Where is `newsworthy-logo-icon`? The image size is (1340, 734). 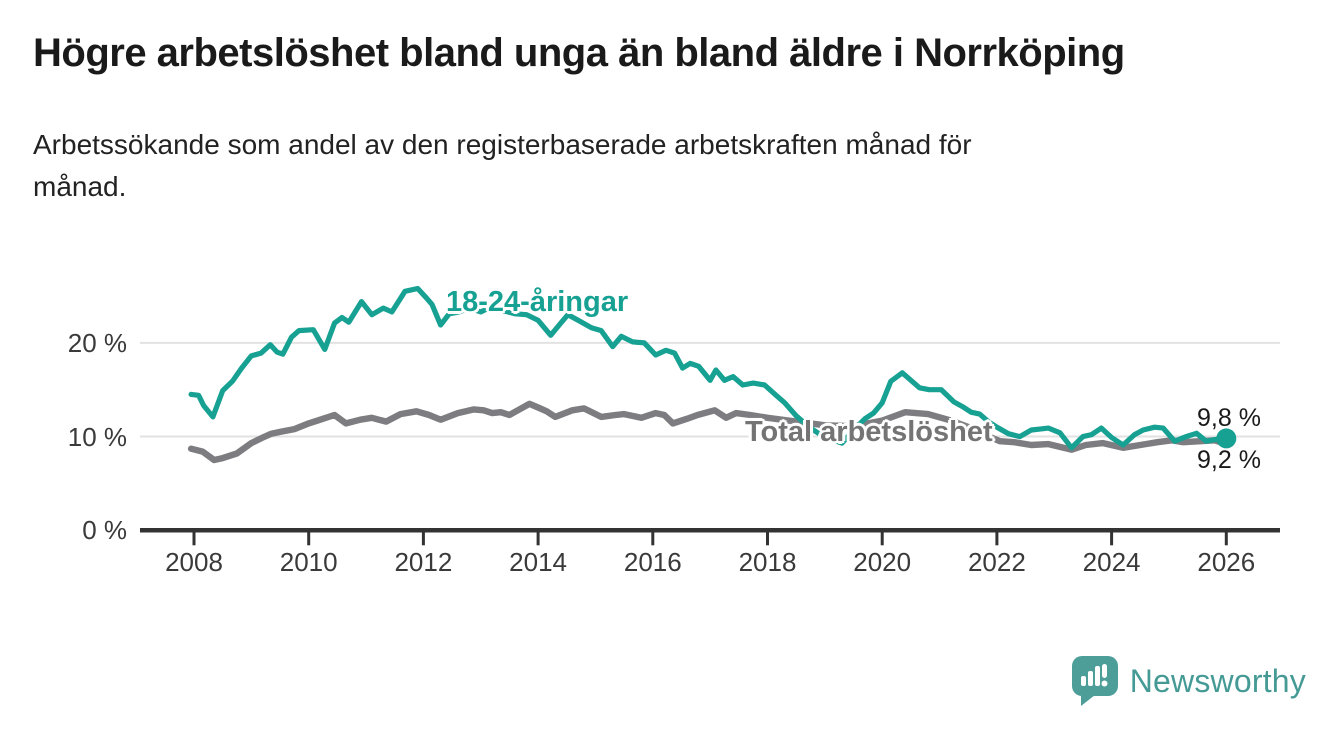 newsworthy-logo-icon is located at coordinates (1094, 681).